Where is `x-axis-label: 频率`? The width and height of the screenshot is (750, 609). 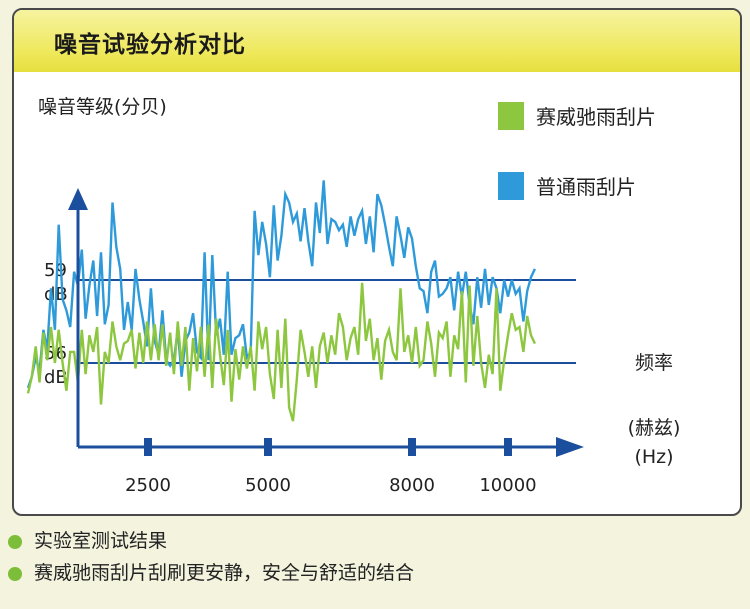 x-axis-label: 频率 is located at coordinates (654, 363).